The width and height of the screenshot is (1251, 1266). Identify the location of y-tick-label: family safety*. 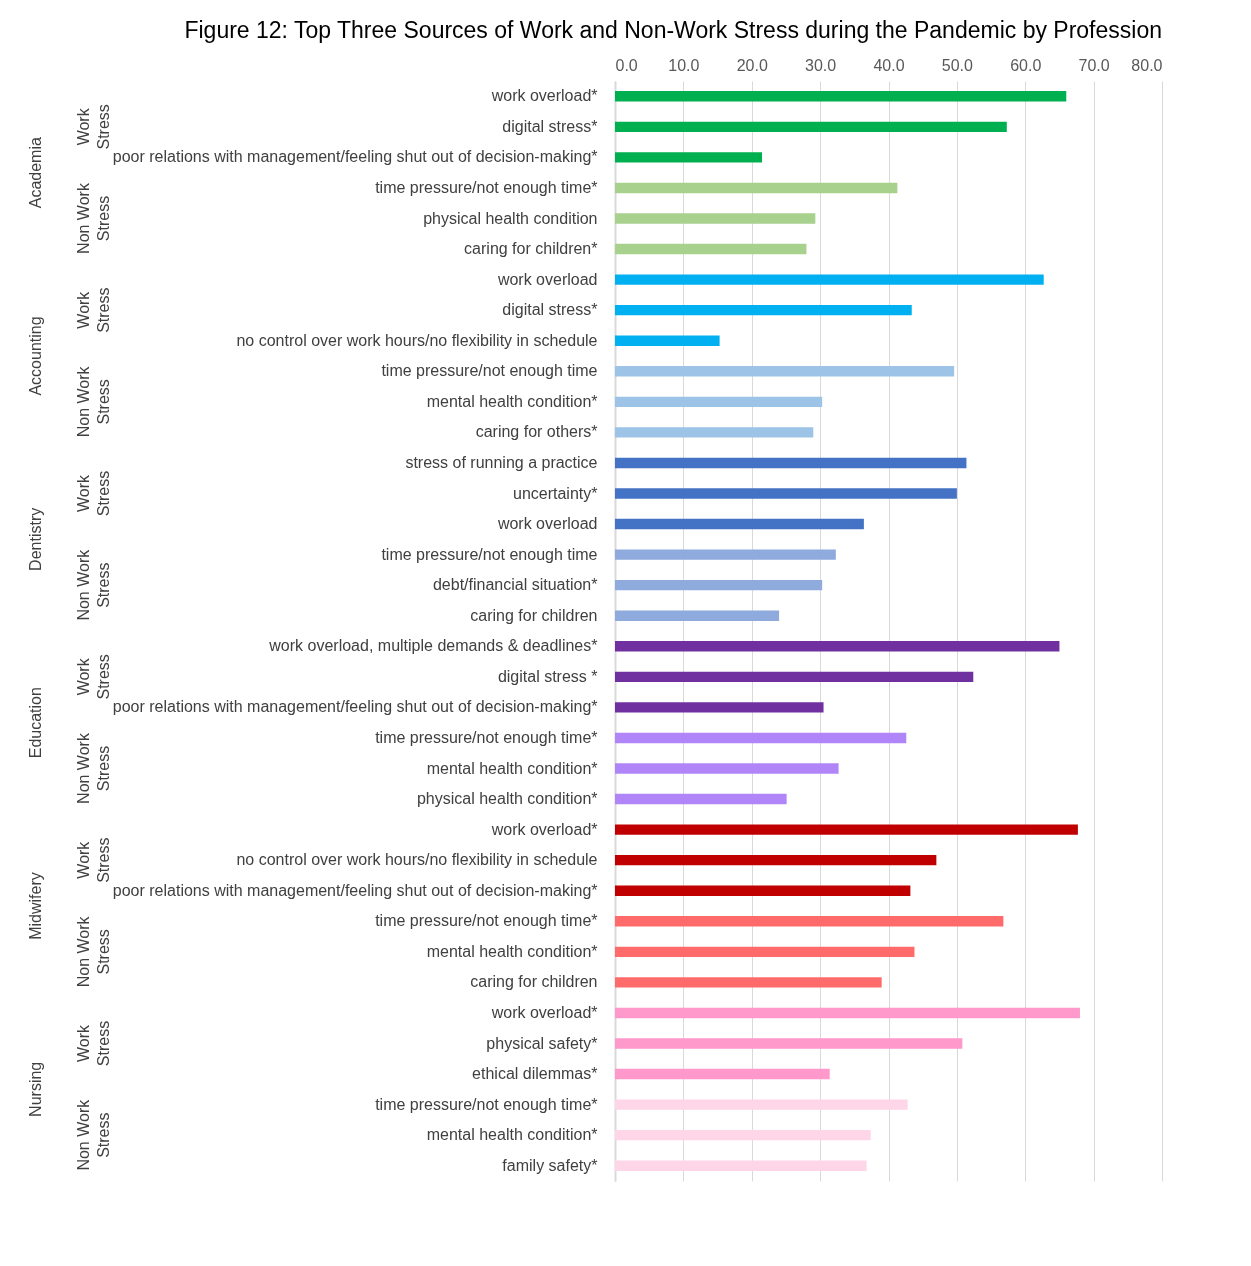
(550, 1165).